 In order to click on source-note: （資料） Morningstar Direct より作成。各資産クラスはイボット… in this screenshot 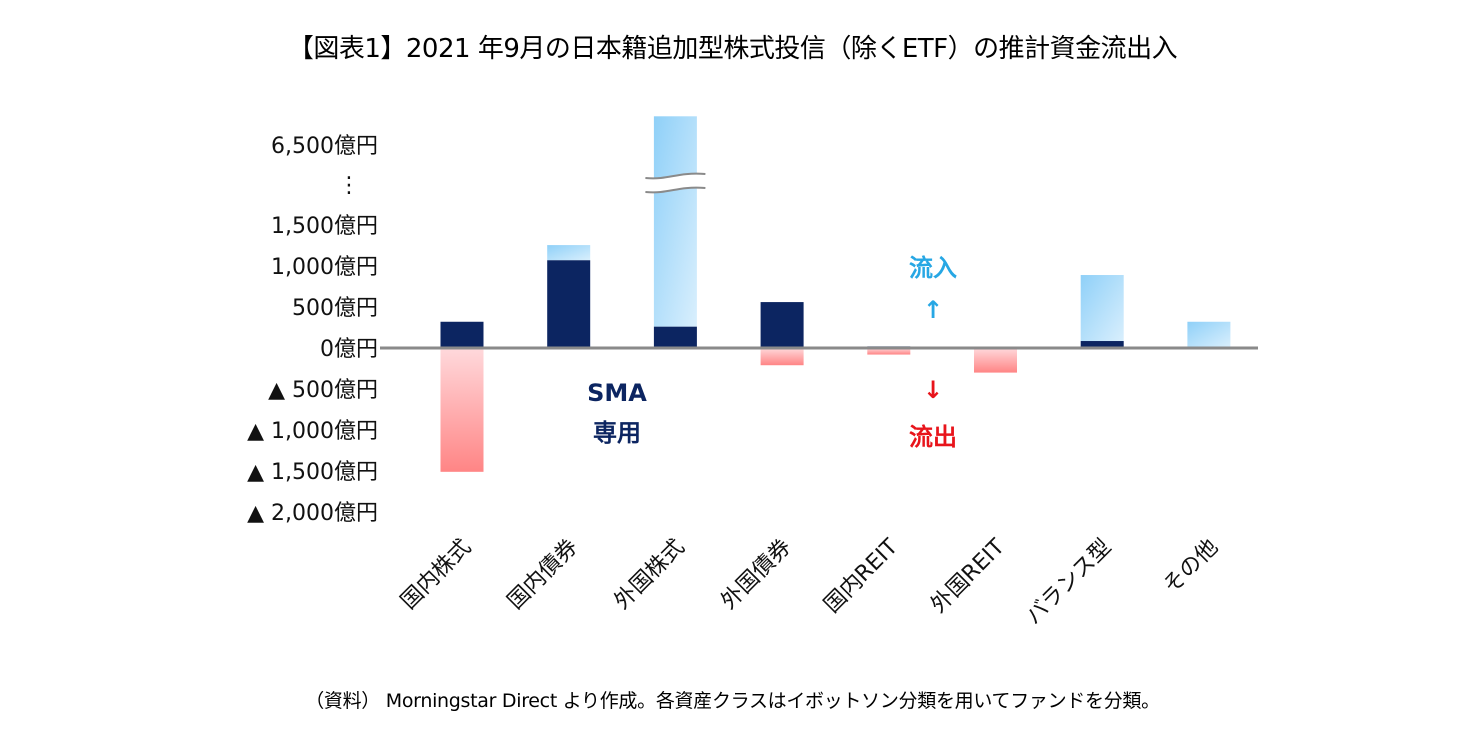, I will do `click(732, 701)`.